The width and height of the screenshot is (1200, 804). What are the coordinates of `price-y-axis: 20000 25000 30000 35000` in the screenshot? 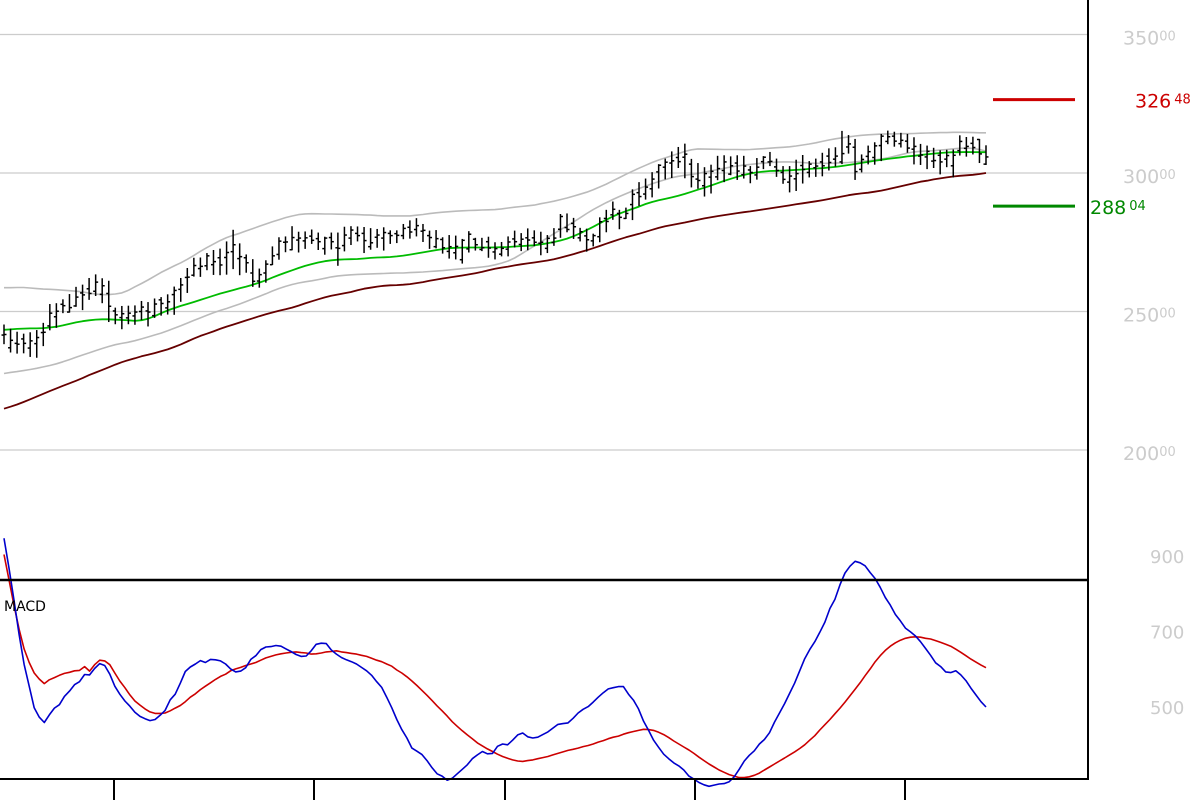 It's located at (1149, 247).